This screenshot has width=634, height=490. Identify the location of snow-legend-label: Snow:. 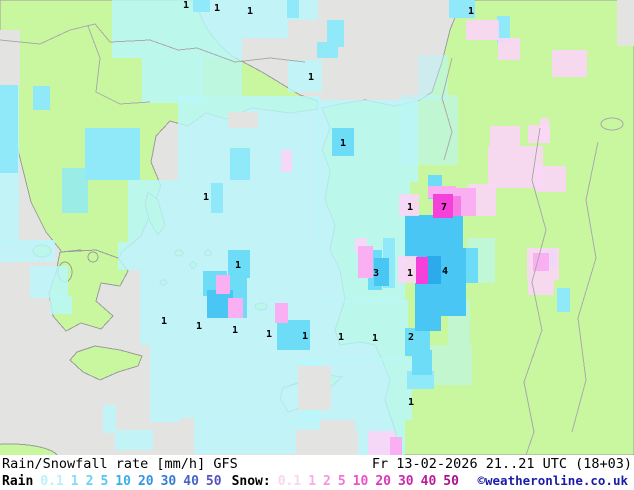
(251, 481).